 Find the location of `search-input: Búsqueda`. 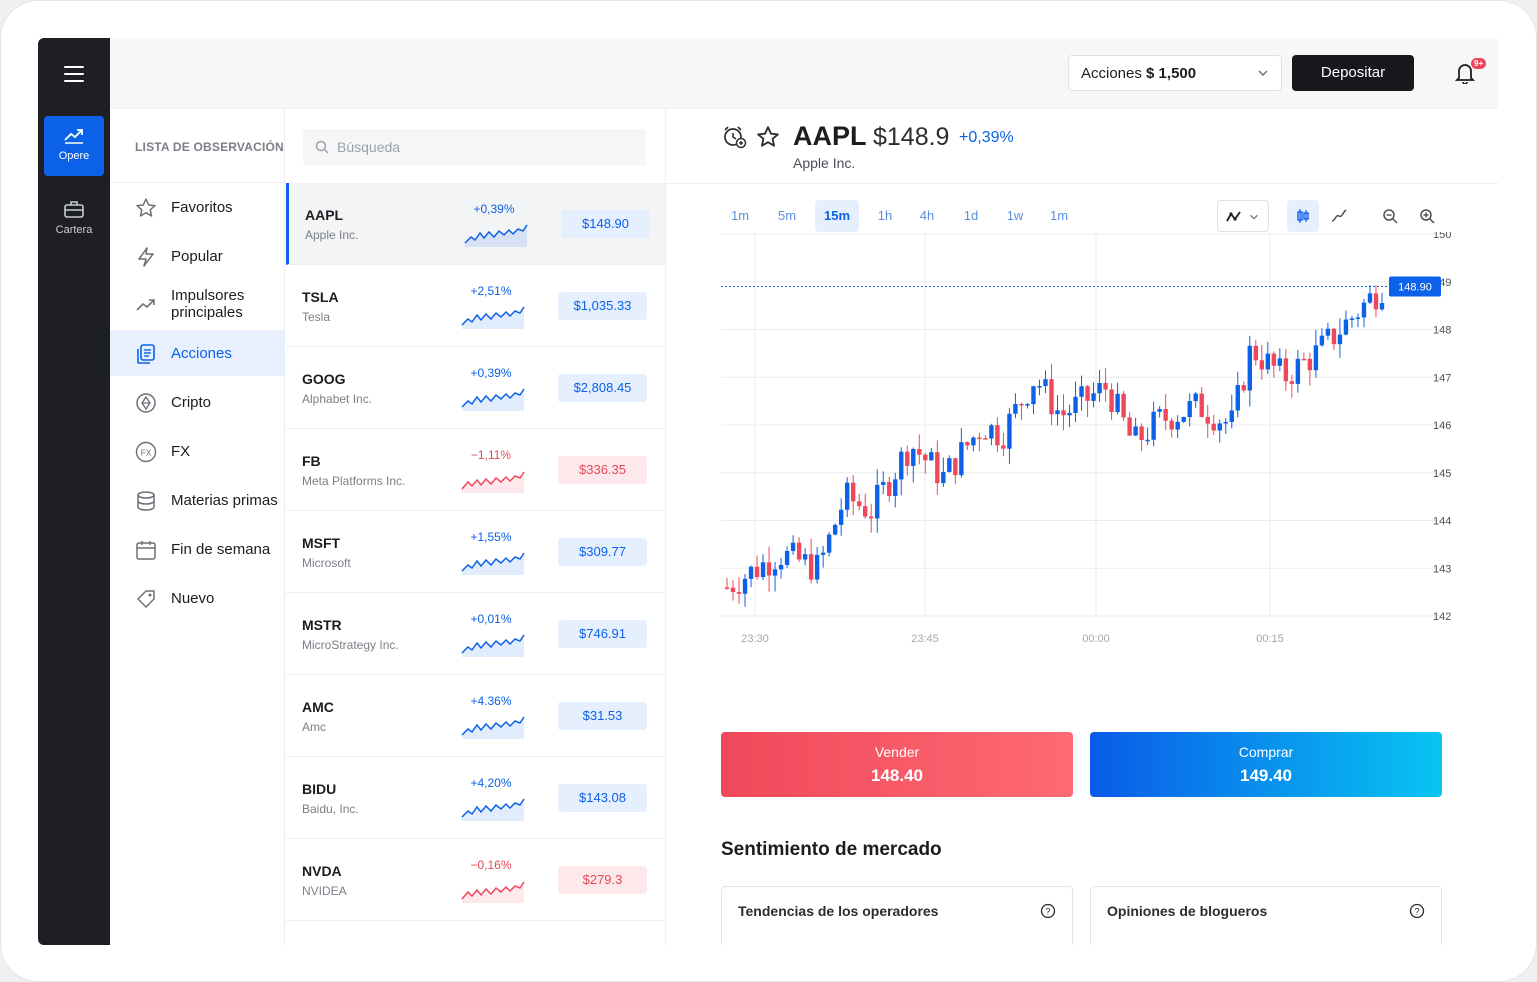

search-input: Búsqueda is located at coordinates (474, 147).